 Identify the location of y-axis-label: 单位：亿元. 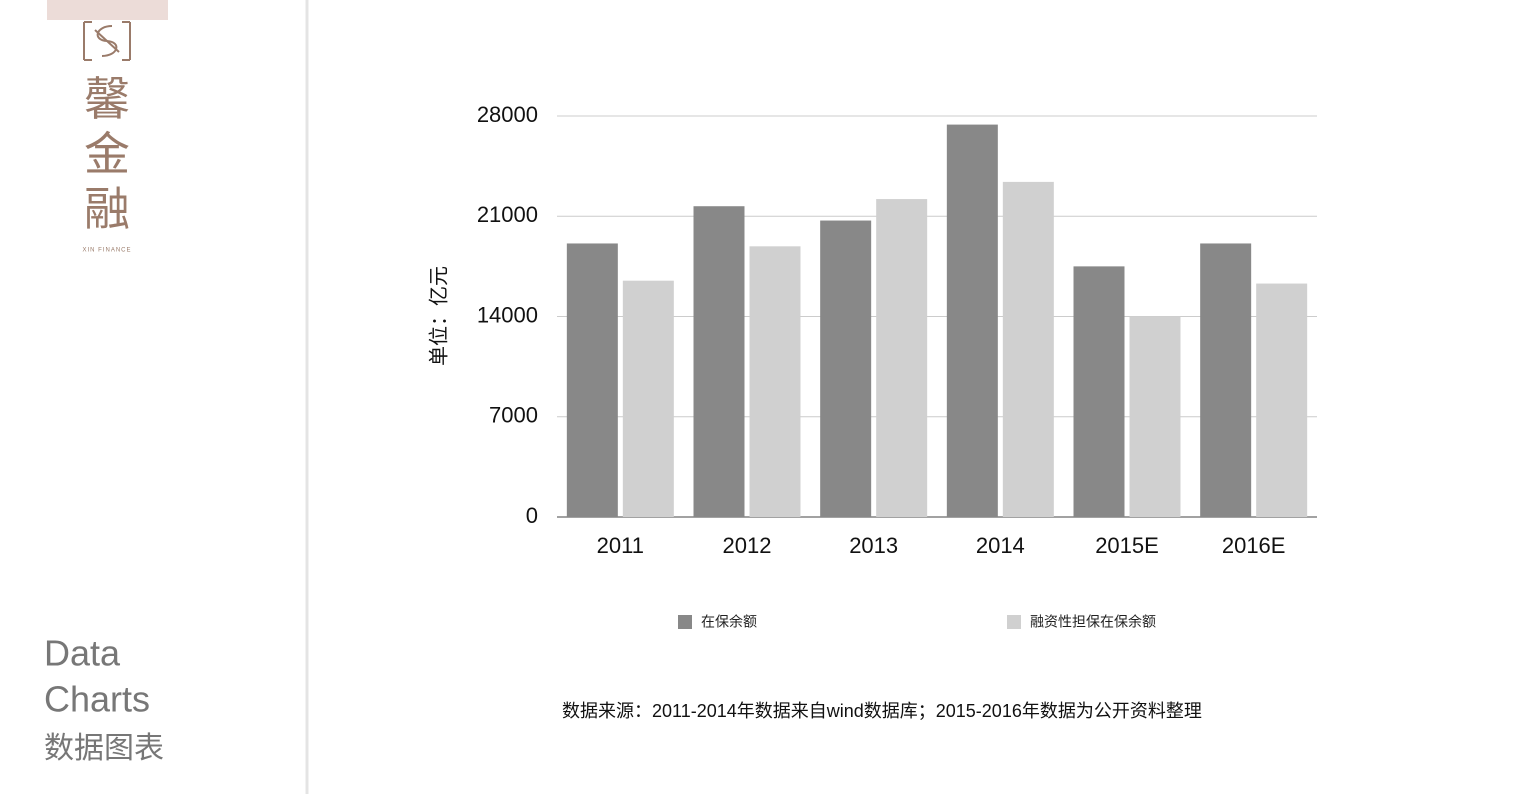
(438, 316).